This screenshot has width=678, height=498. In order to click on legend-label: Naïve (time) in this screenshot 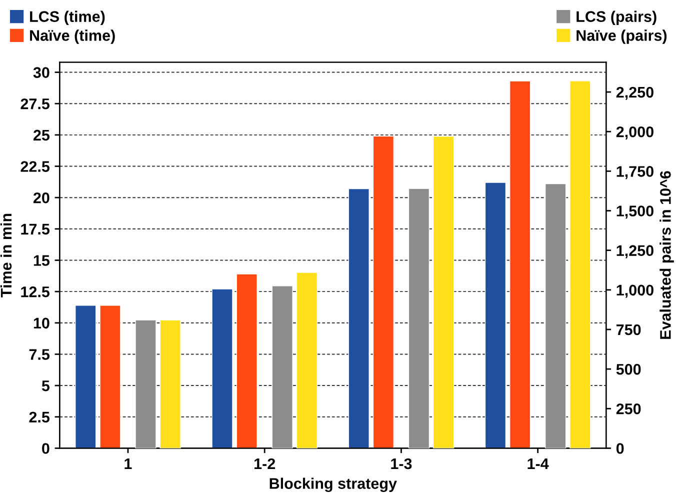, I will do `click(72, 37)`.